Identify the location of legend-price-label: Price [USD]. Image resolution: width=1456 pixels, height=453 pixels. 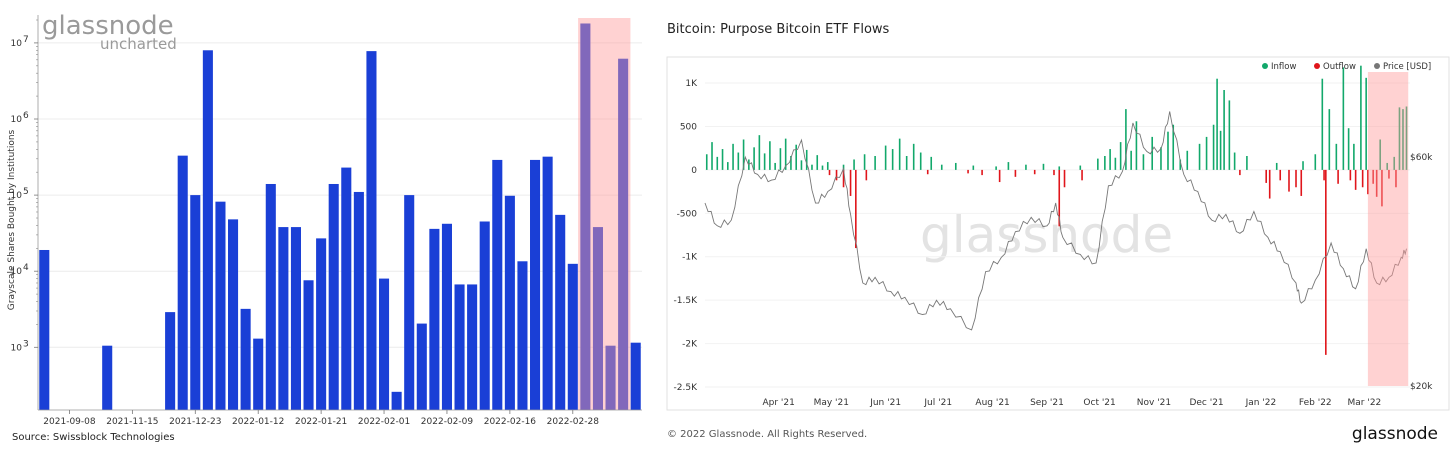
(1407, 67).